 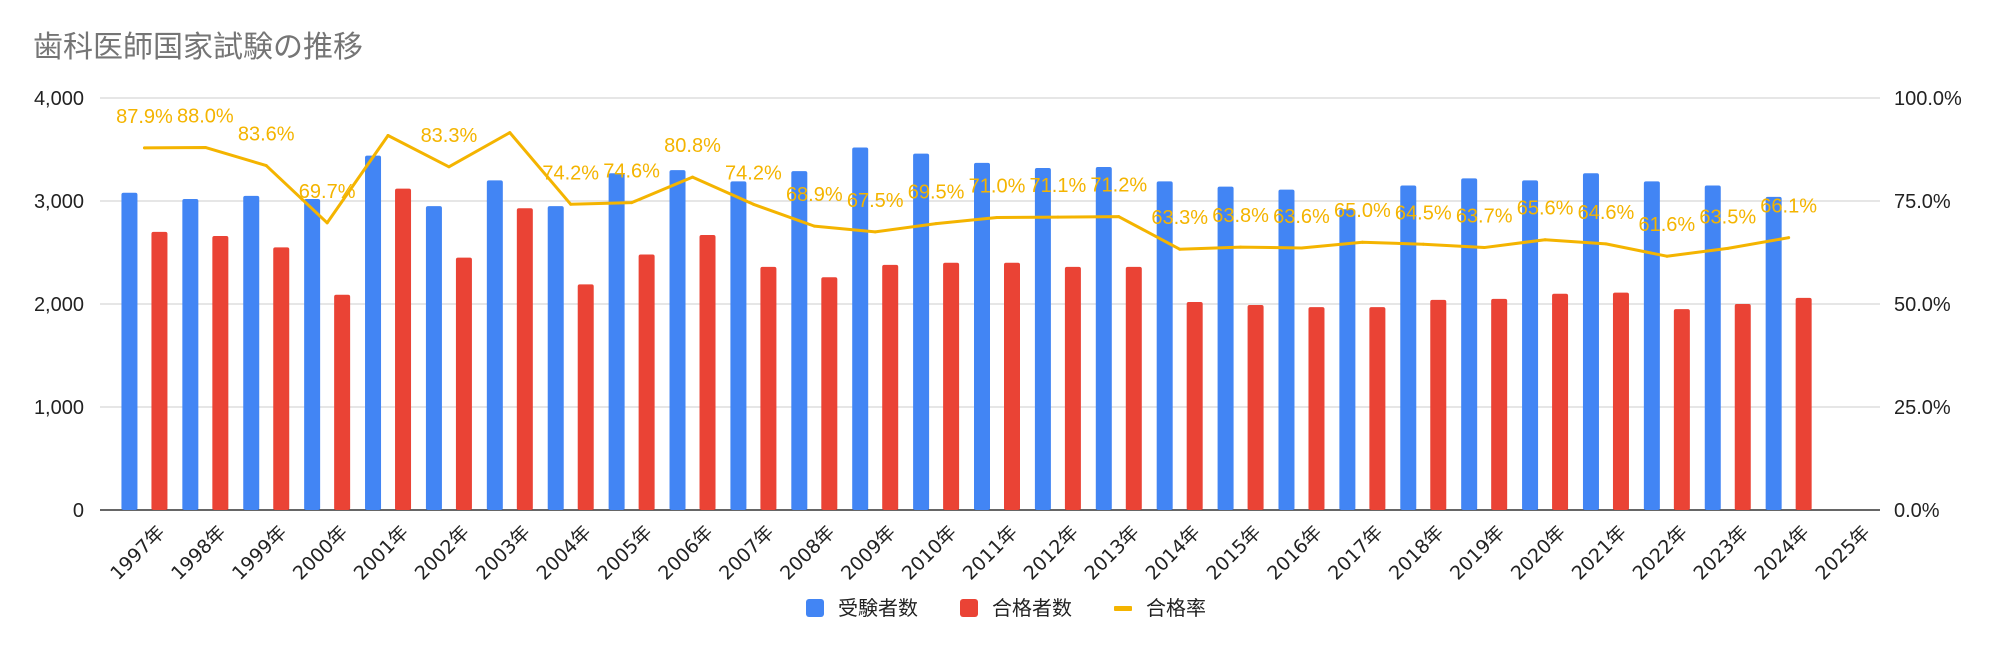 I want to click on rate-data-label: 64.5%, so click(x=1423, y=213).